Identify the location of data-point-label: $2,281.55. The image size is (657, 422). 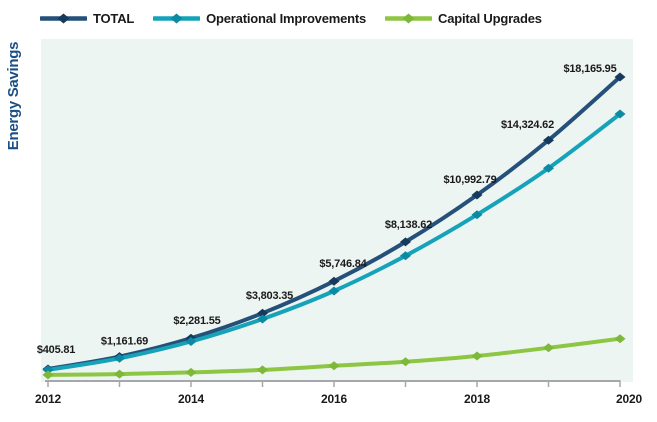
(196, 321).